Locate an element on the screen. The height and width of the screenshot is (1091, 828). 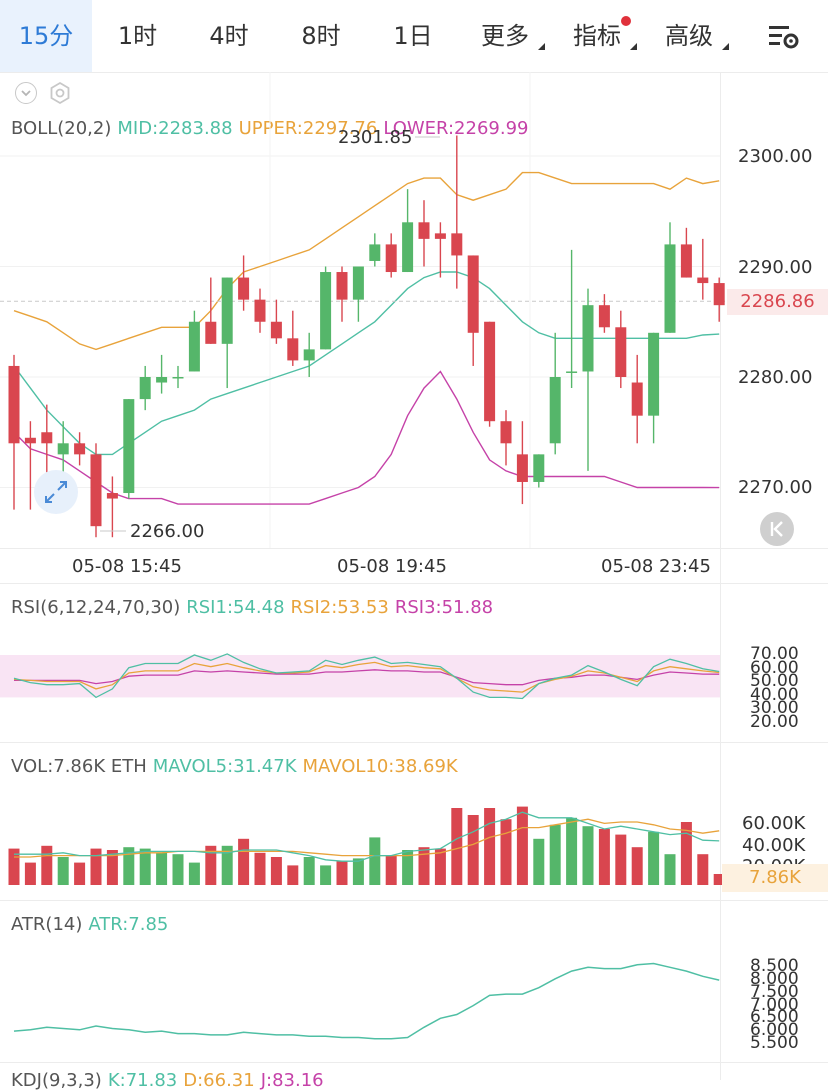
indicator-settings-icon is located at coordinates (60, 93).